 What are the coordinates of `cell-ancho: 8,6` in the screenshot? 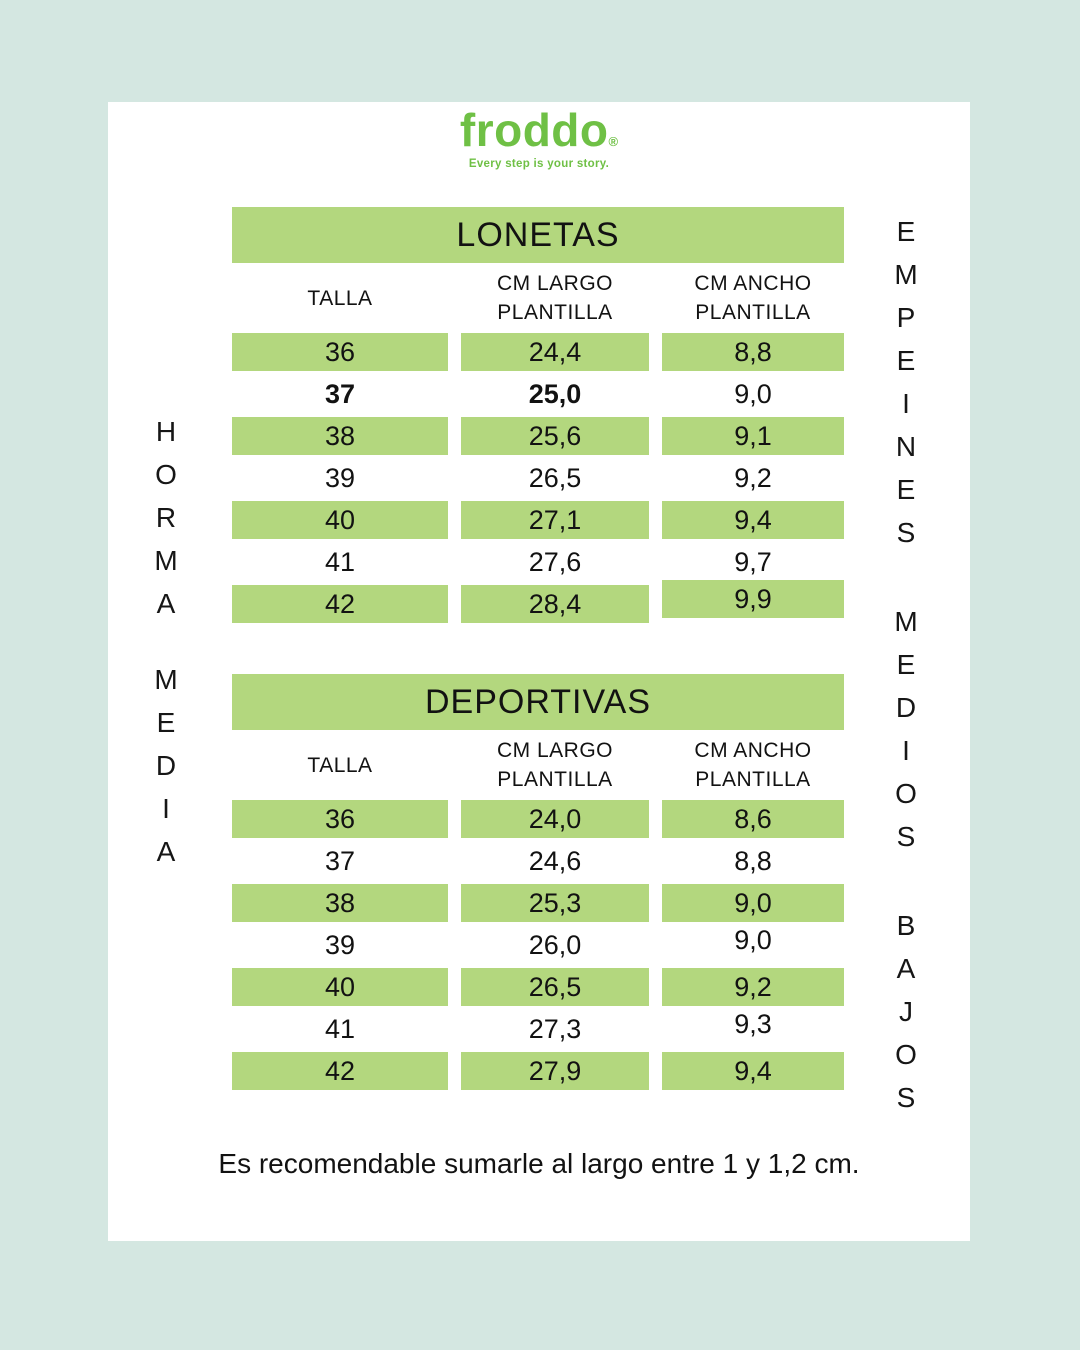 It's located at (753, 819).